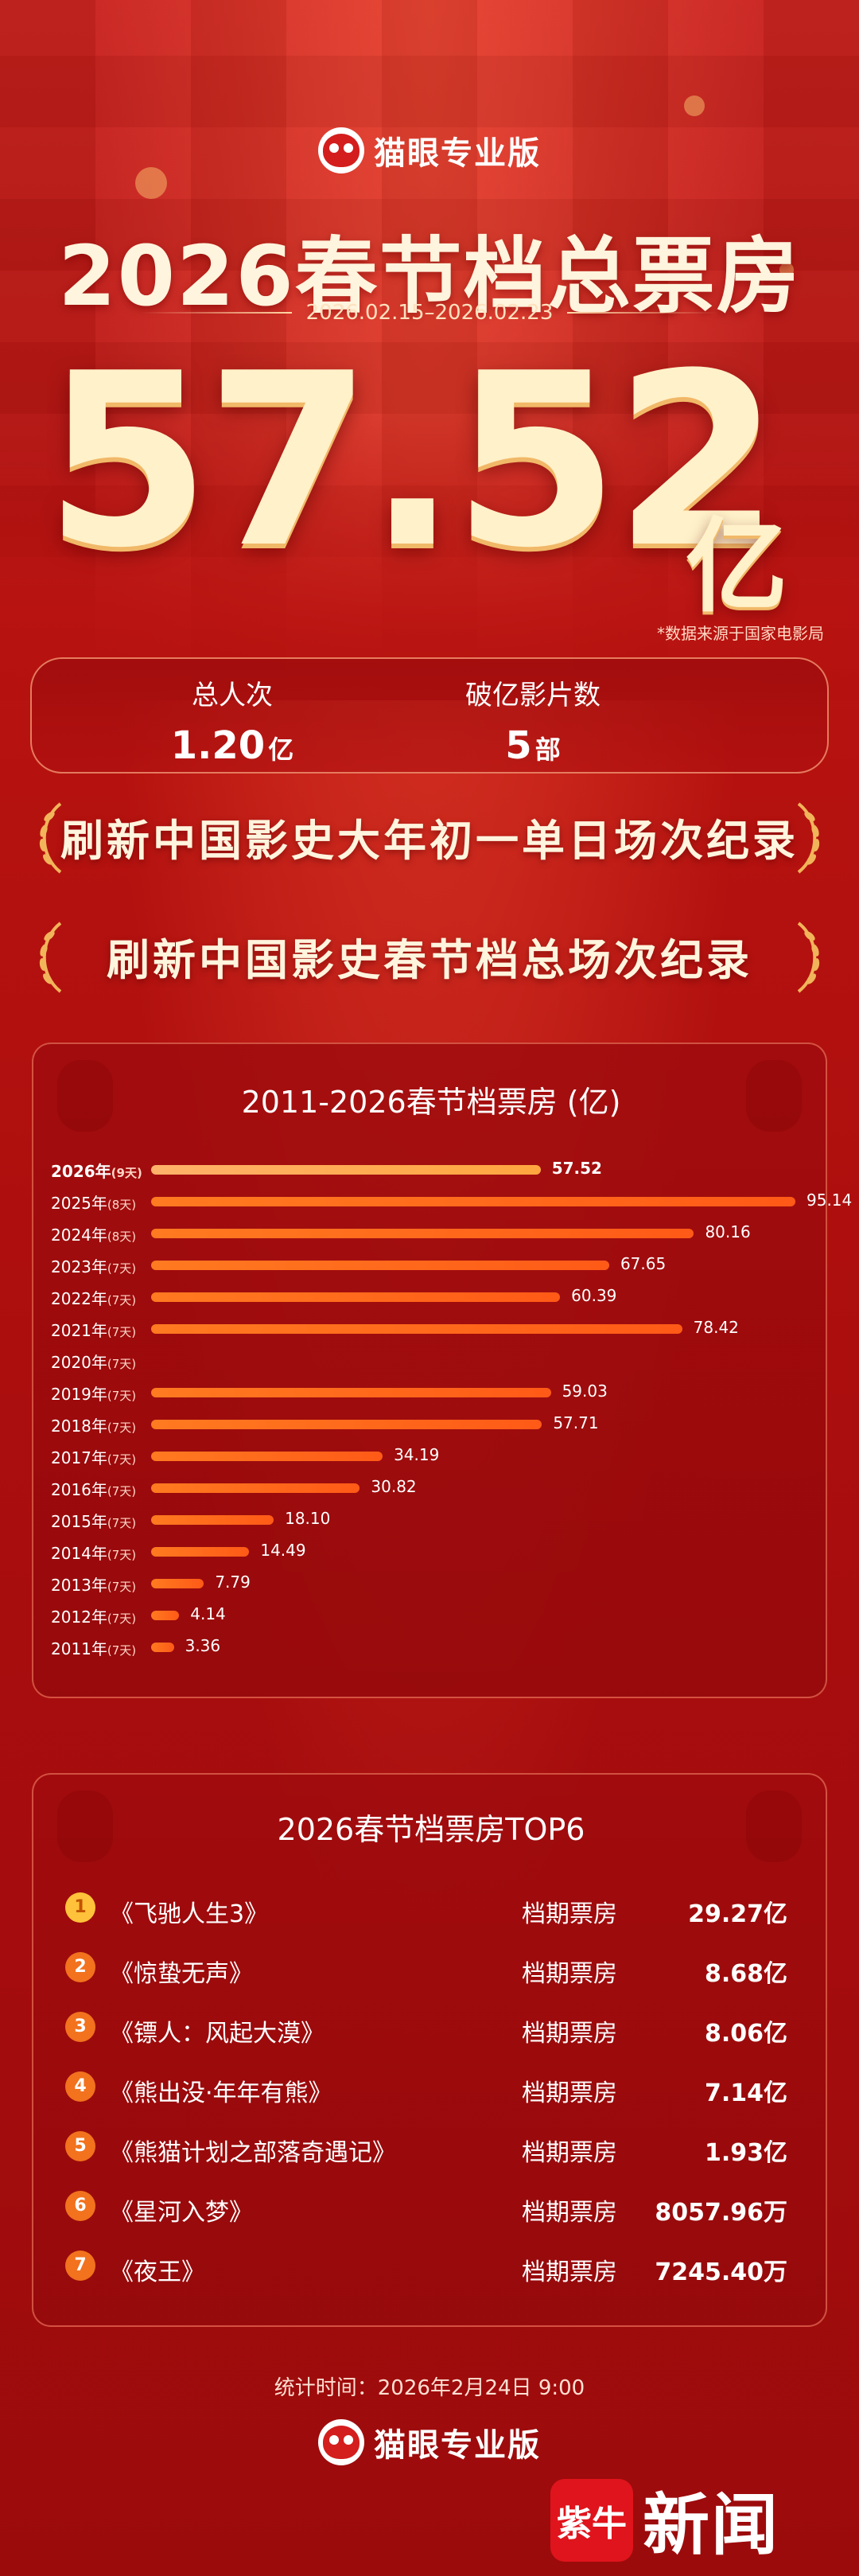  I want to click on bar-row: 2013年(7天) 7.79, so click(431, 1584).